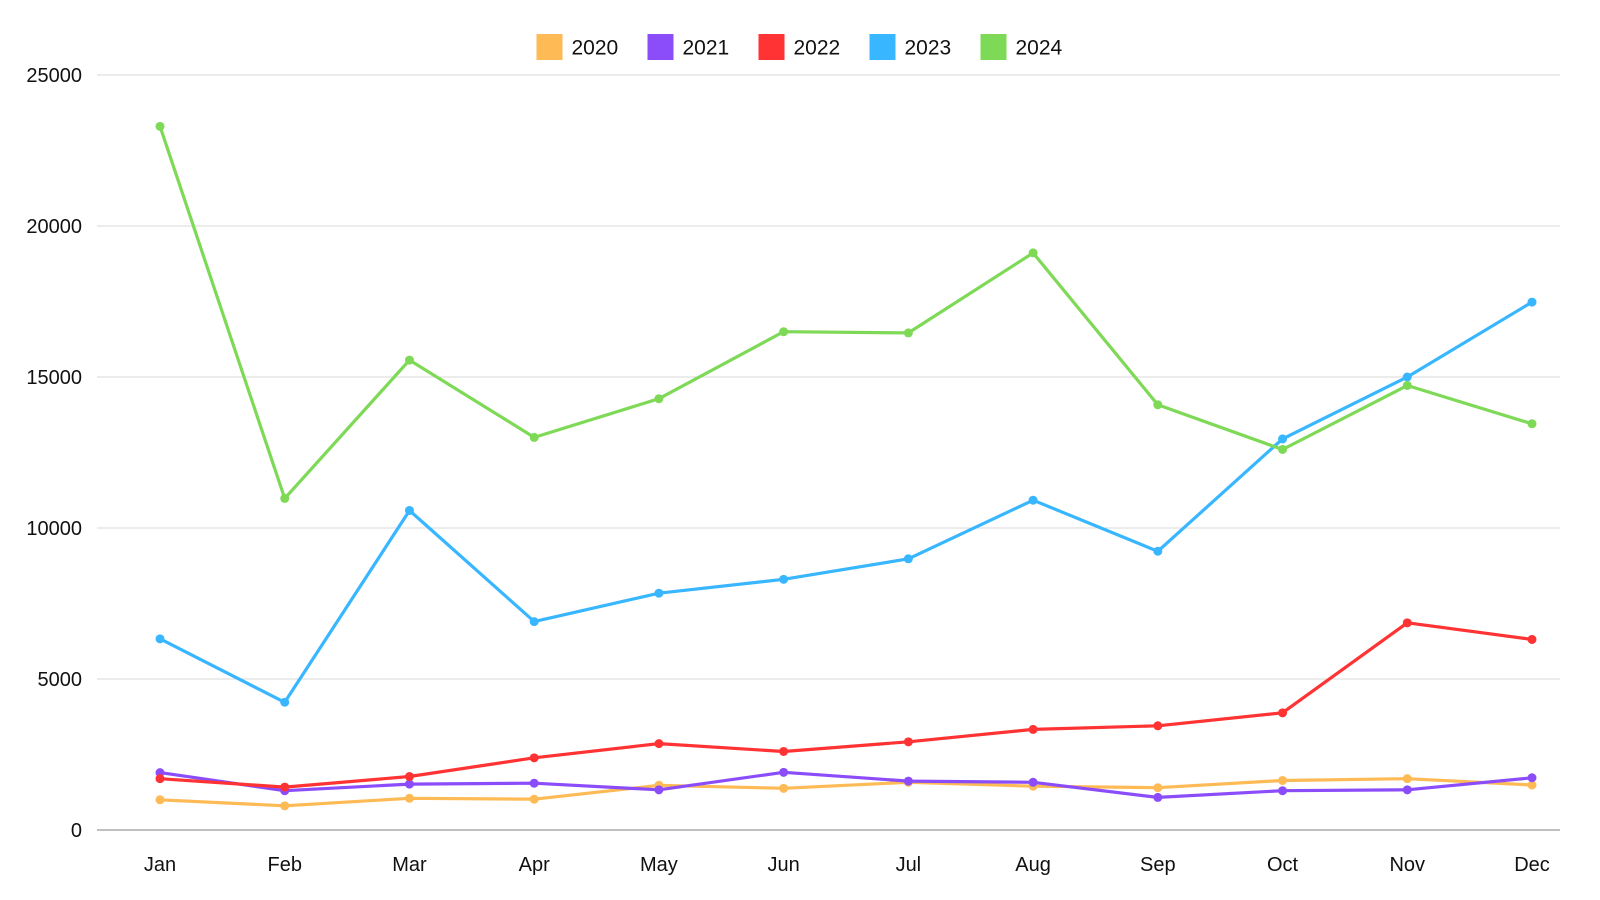 The height and width of the screenshot is (900, 1600). Describe the element at coordinates (76, 831) in the screenshot. I see `y-tick-label: 0` at that location.